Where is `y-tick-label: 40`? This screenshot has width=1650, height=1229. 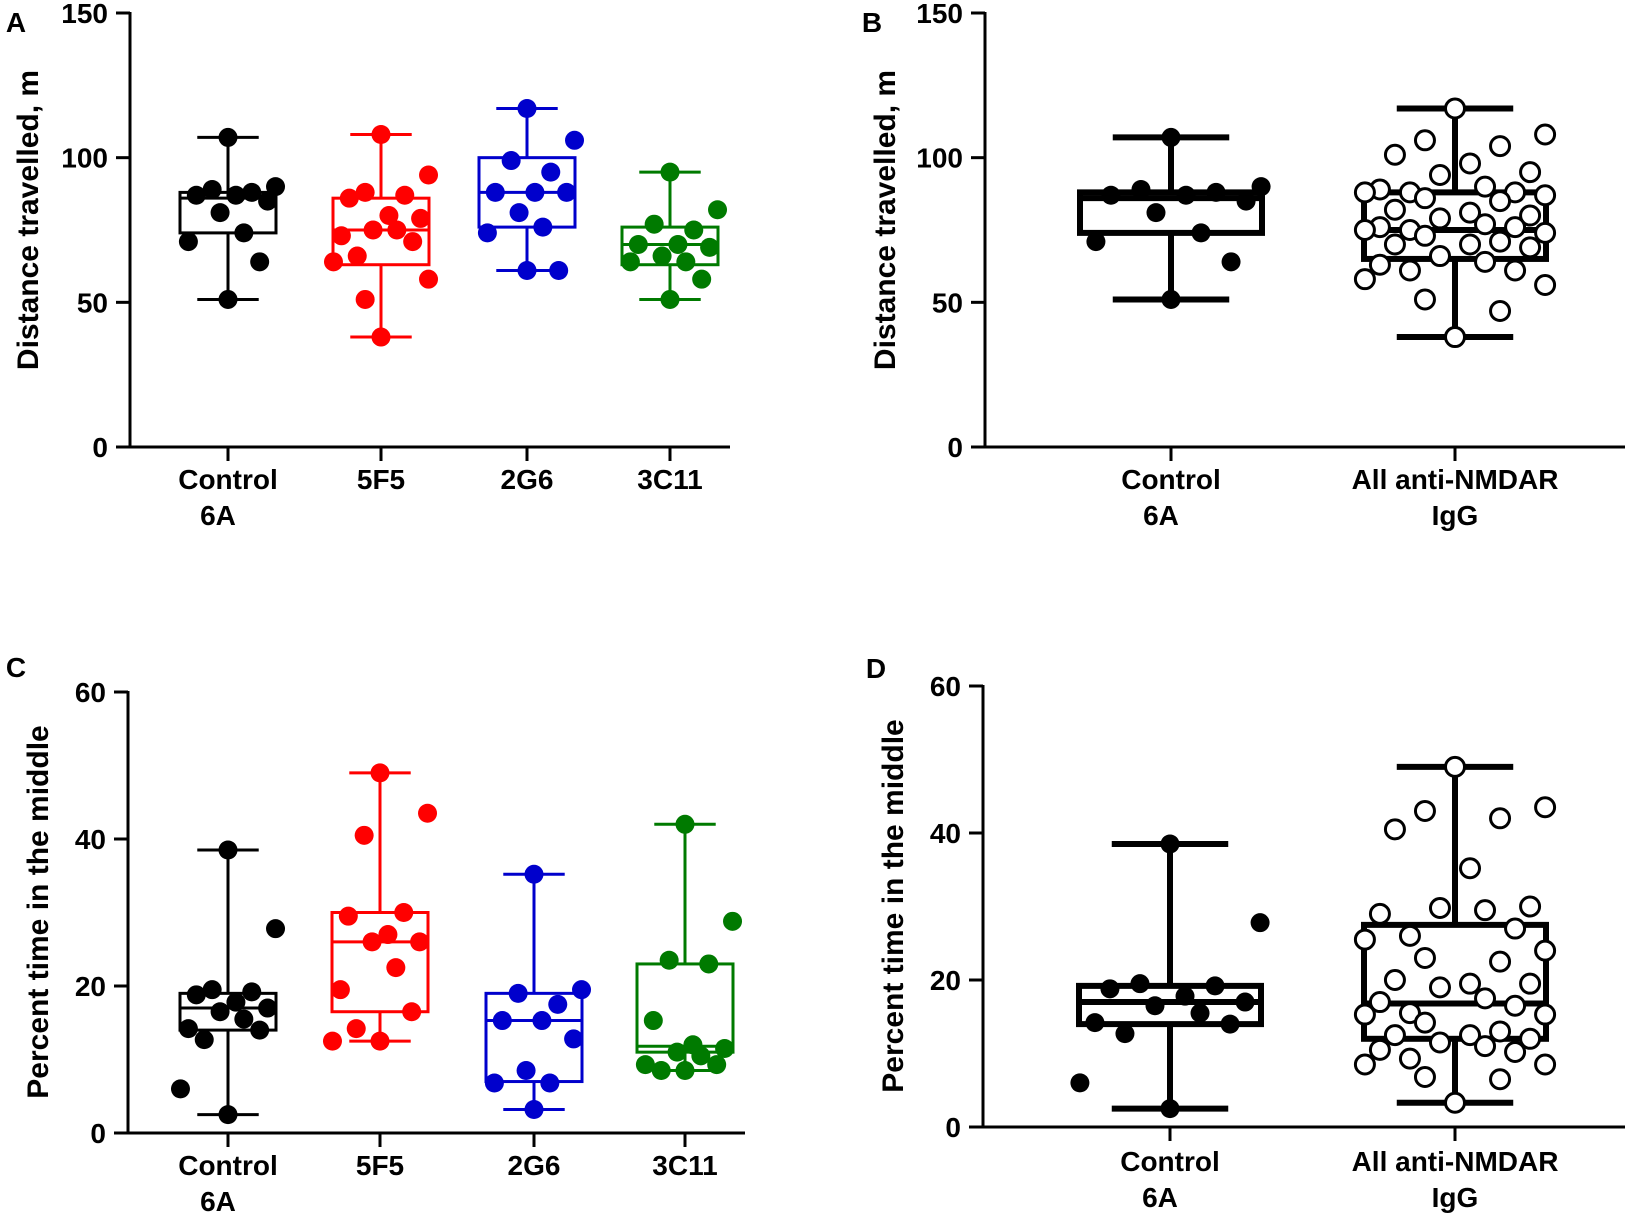 y-tick-label: 40 is located at coordinates (90, 839).